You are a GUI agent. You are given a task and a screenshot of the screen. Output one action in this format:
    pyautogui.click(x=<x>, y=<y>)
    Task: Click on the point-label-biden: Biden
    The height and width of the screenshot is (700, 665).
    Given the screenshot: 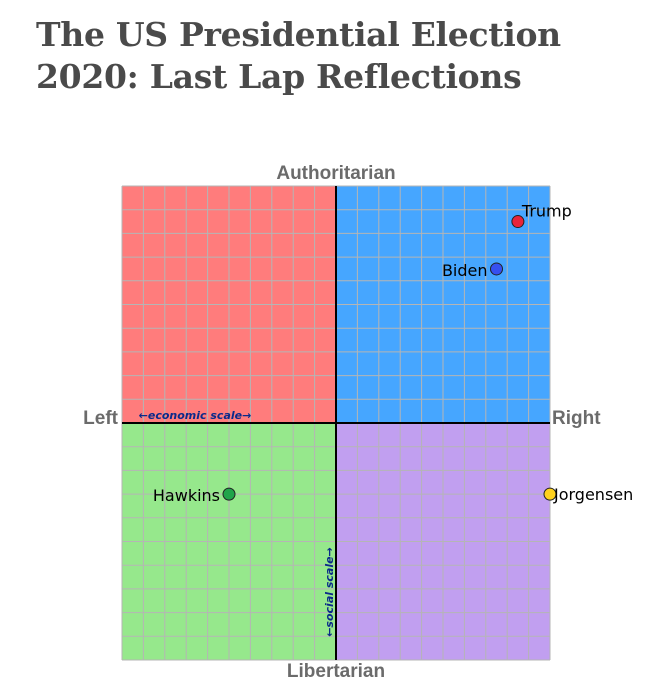 What is the action you would take?
    pyautogui.click(x=465, y=270)
    